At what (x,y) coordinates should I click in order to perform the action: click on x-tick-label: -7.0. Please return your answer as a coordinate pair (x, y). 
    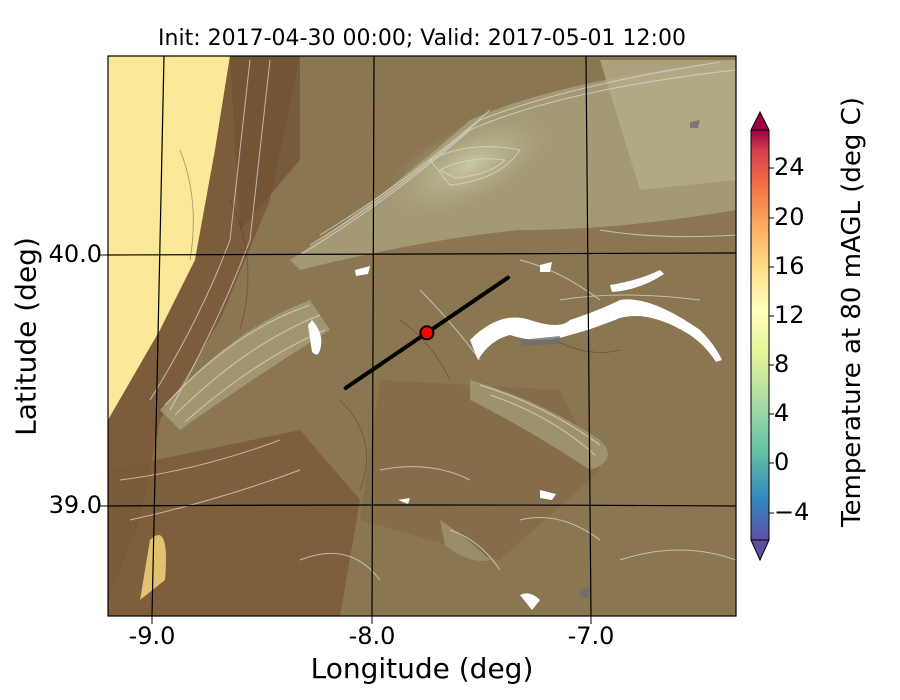
    Looking at the image, I should click on (591, 636).